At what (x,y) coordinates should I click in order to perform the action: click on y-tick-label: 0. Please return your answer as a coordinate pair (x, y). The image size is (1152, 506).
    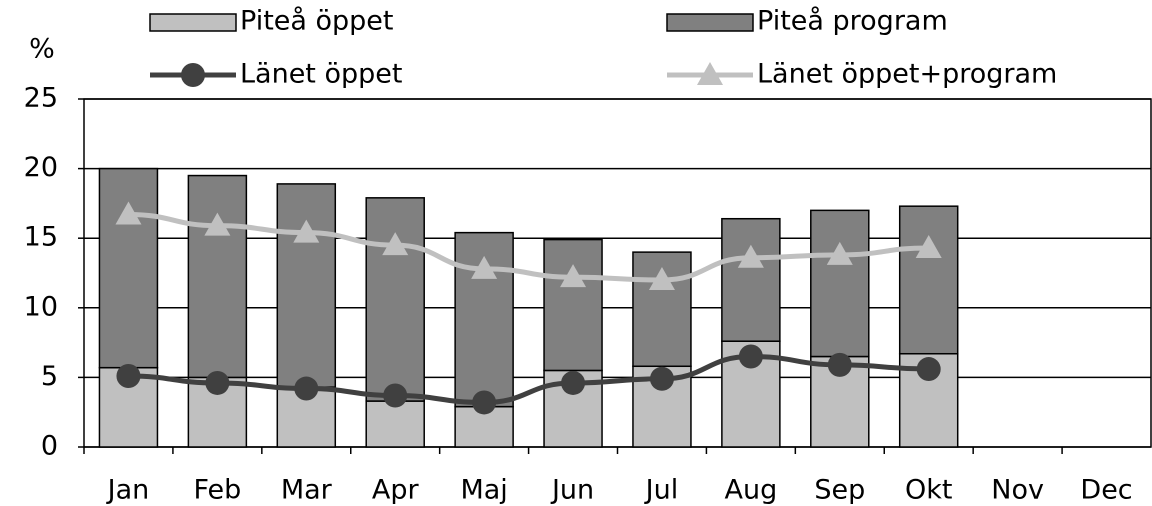
    Looking at the image, I should click on (49, 446).